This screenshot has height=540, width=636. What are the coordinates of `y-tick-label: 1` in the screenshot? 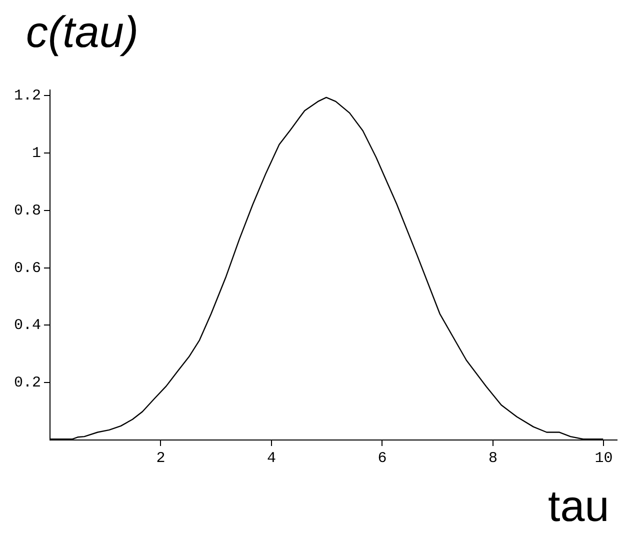 It's located at (36, 153).